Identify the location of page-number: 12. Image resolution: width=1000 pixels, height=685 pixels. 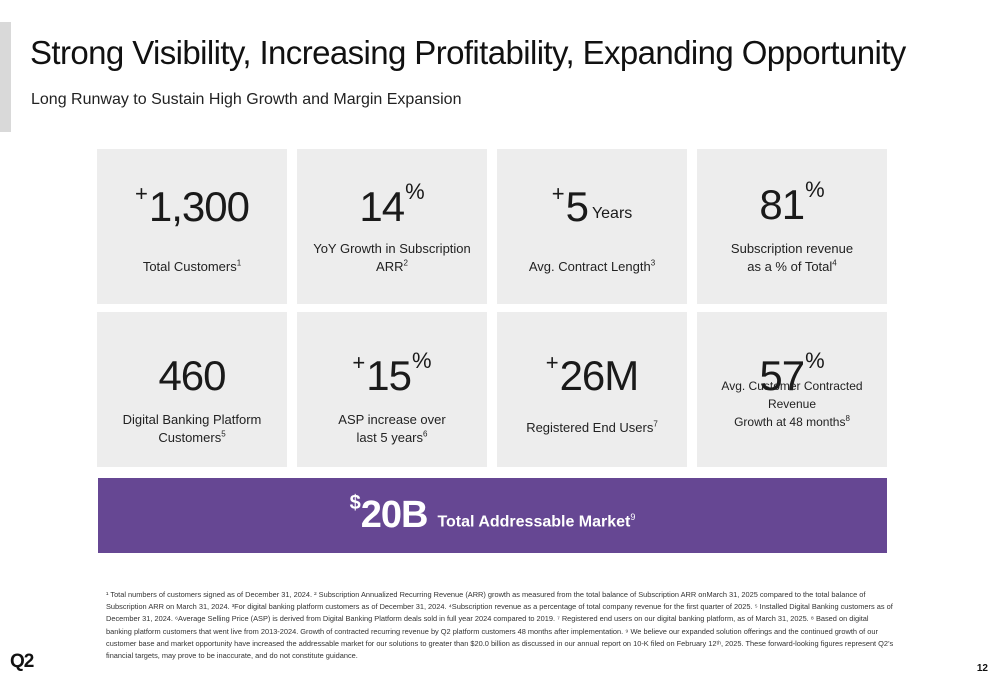
(982, 668).